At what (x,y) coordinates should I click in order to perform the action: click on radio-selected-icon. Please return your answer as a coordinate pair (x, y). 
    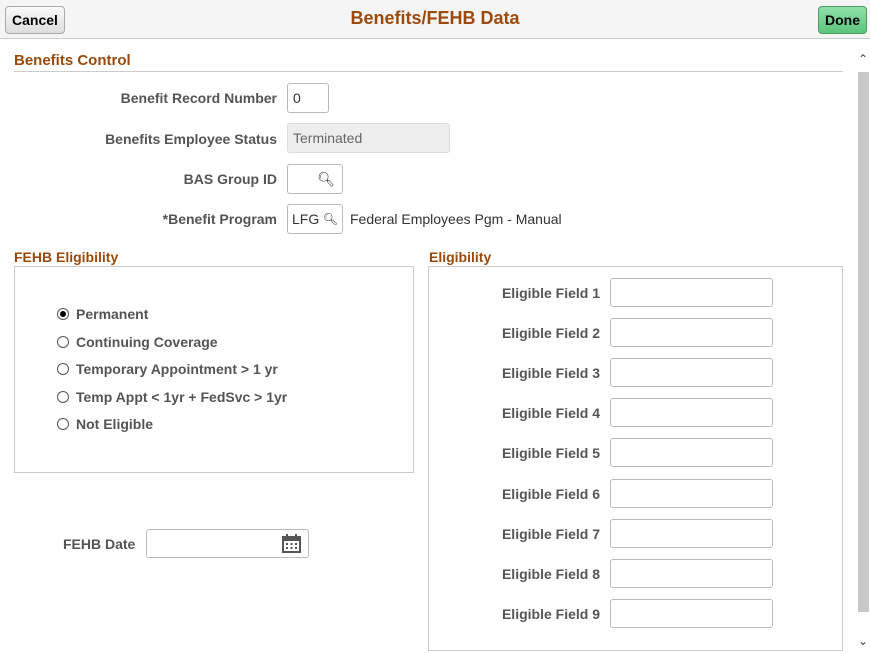
    Looking at the image, I should click on (63, 314).